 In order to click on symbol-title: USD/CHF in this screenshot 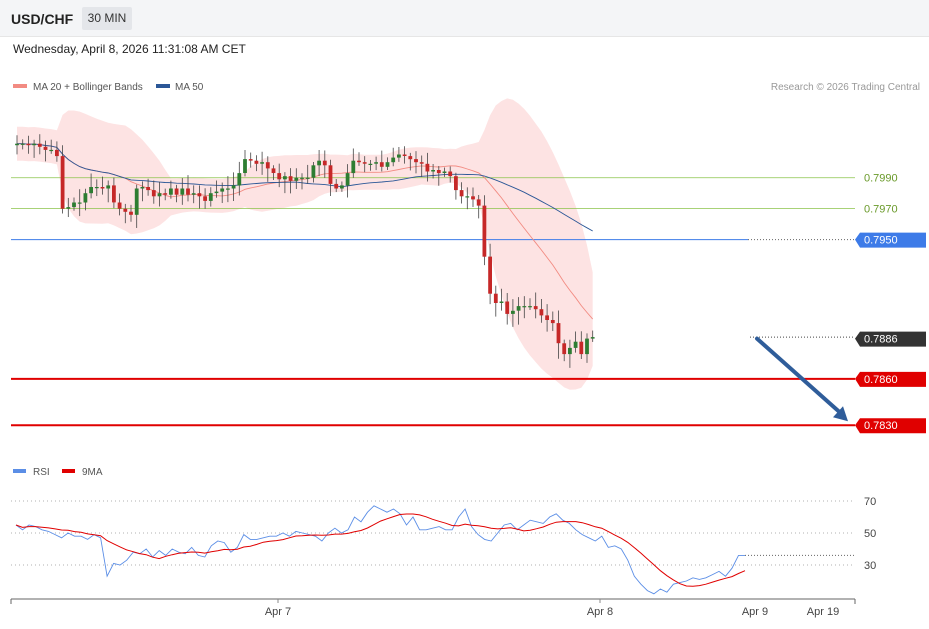, I will do `click(42, 19)`.